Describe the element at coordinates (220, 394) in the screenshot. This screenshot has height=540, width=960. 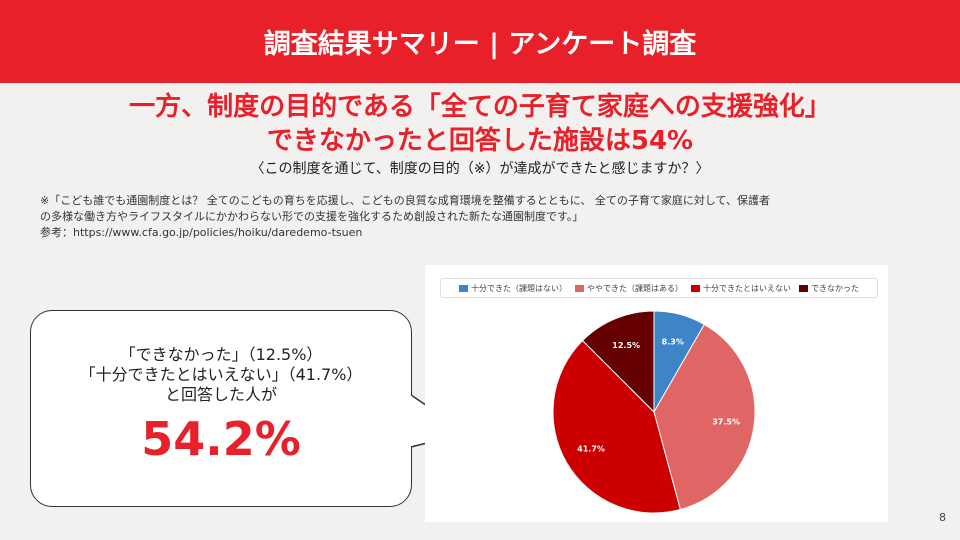
I see `callout-line3: と回答した人が` at that location.